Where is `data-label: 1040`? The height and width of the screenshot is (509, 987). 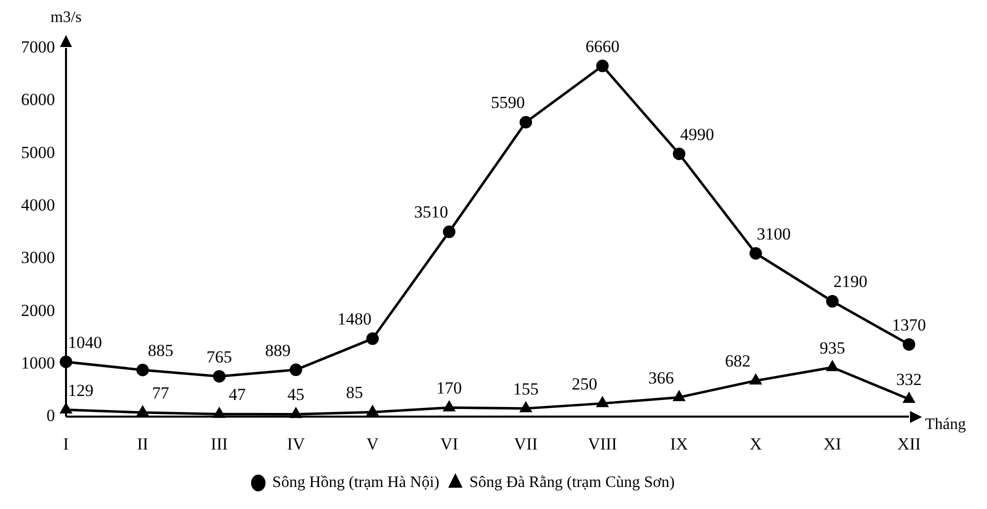 data-label: 1040 is located at coordinates (85, 342).